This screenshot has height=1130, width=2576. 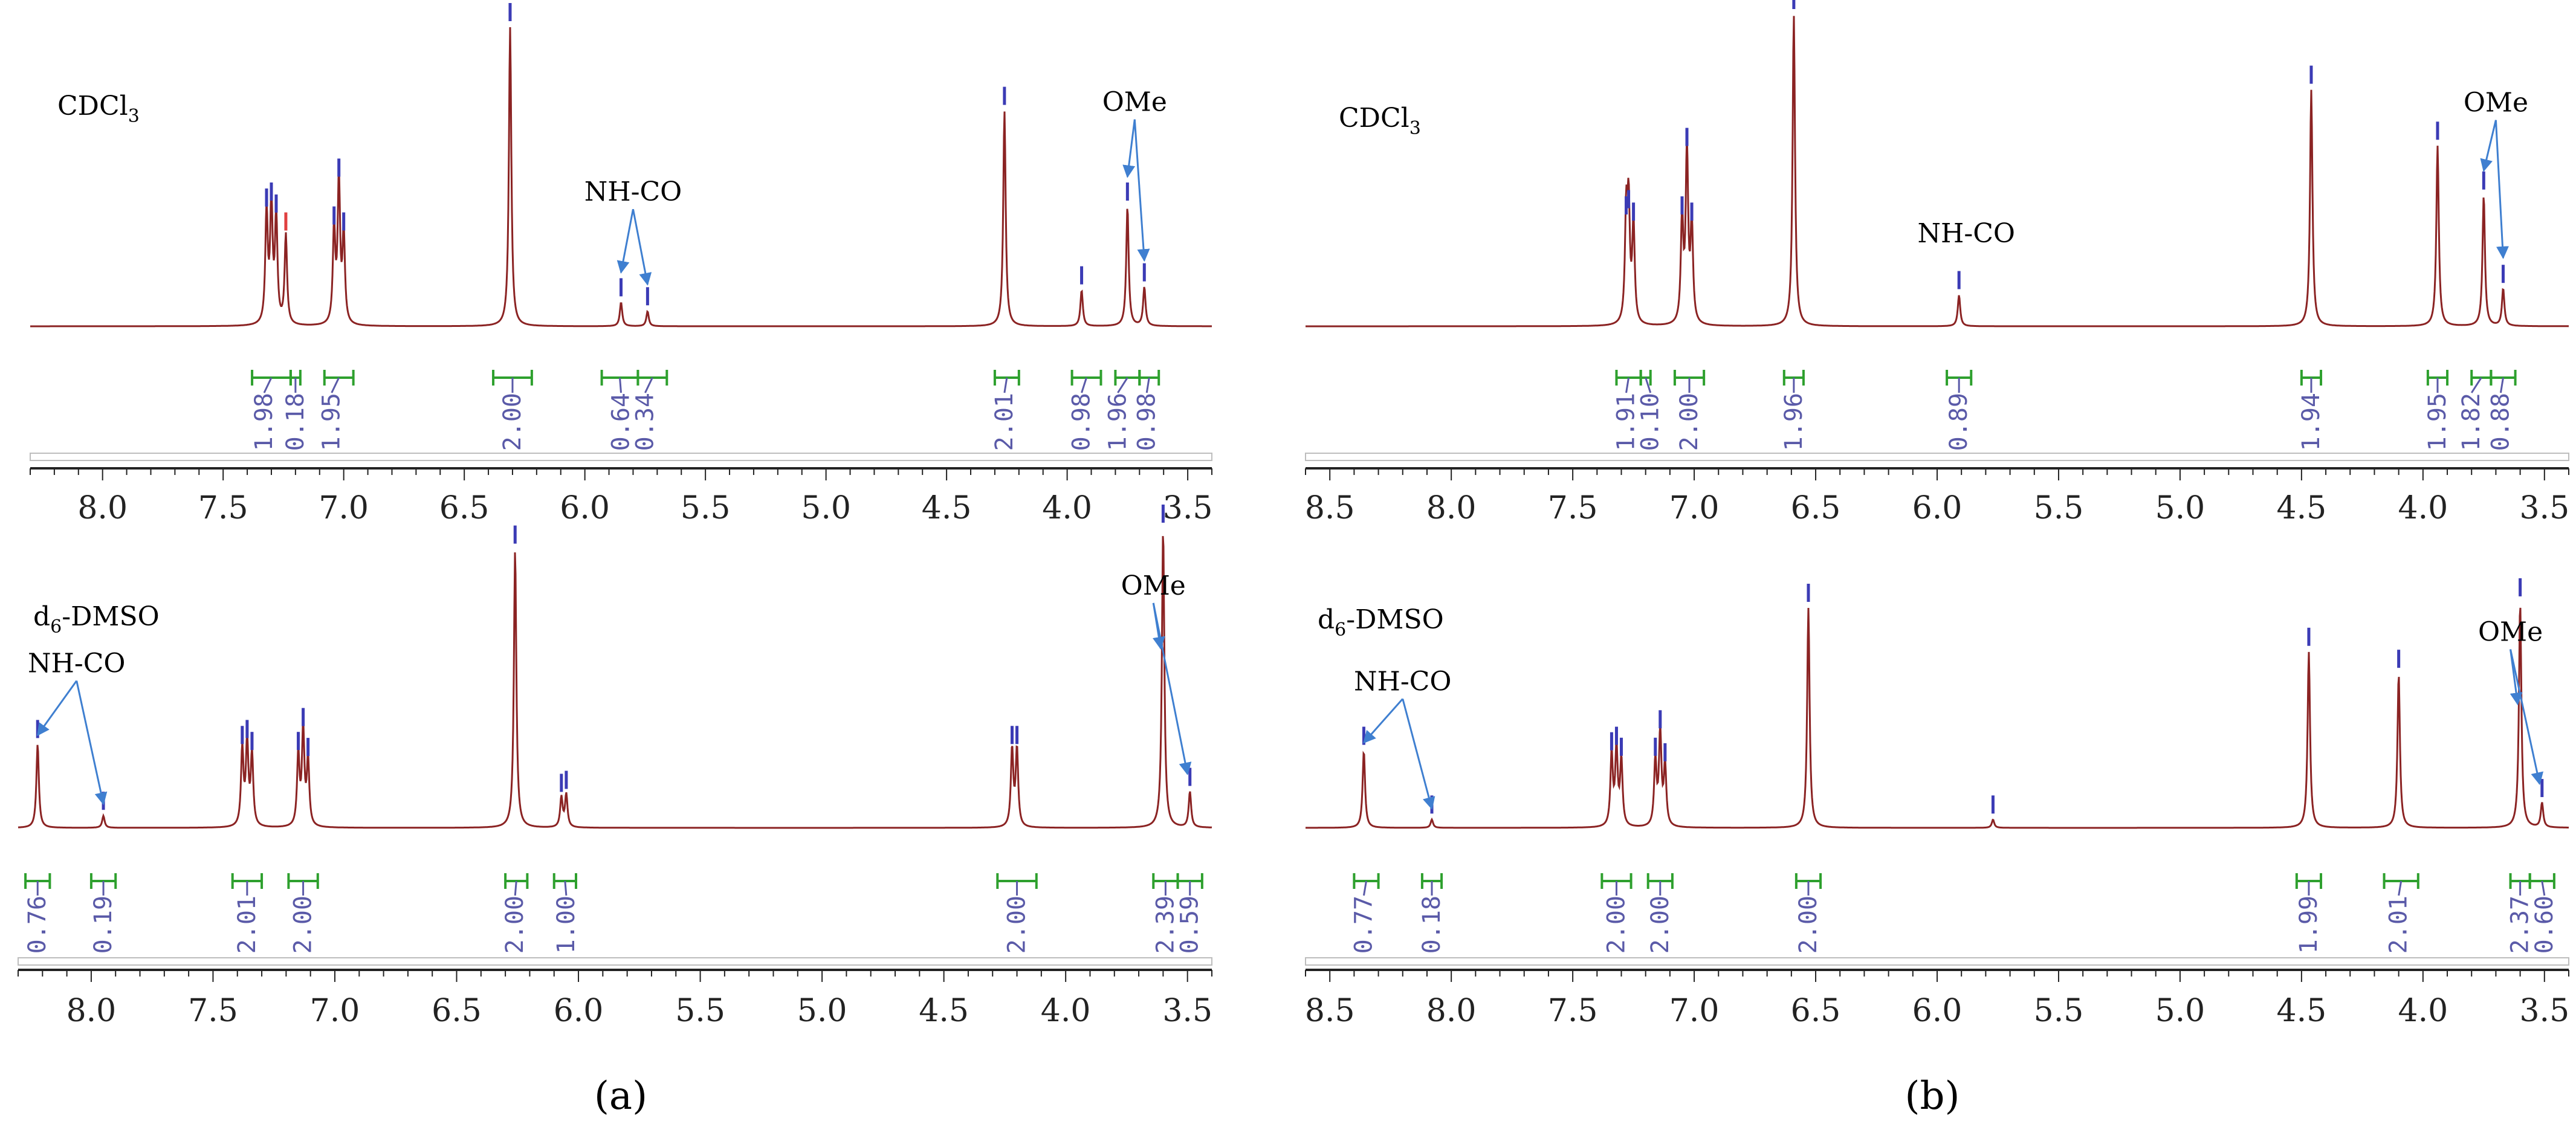 I want to click on integral-bracket: 0.88, so click(x=2502, y=410).